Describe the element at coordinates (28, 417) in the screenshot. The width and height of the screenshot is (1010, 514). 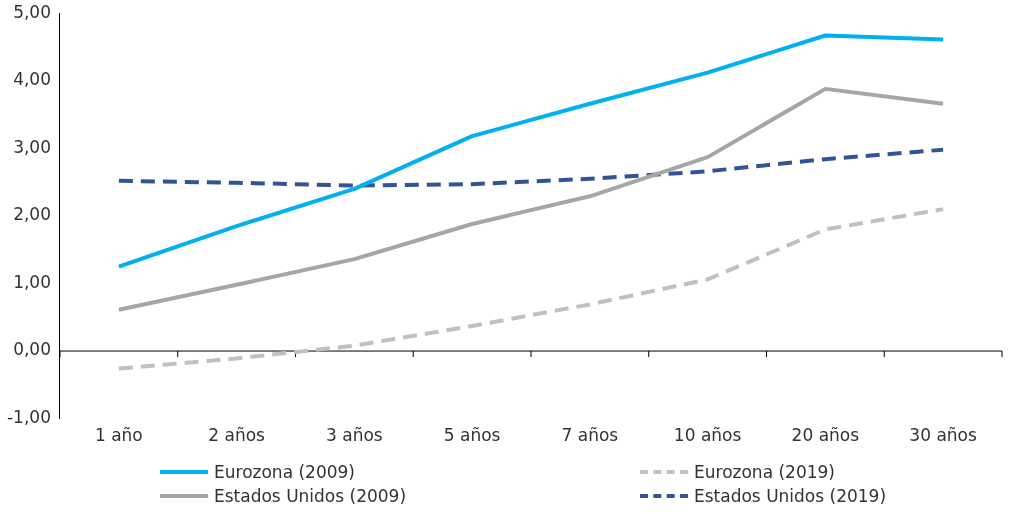
I see `y-tick-label: -1,00` at that location.